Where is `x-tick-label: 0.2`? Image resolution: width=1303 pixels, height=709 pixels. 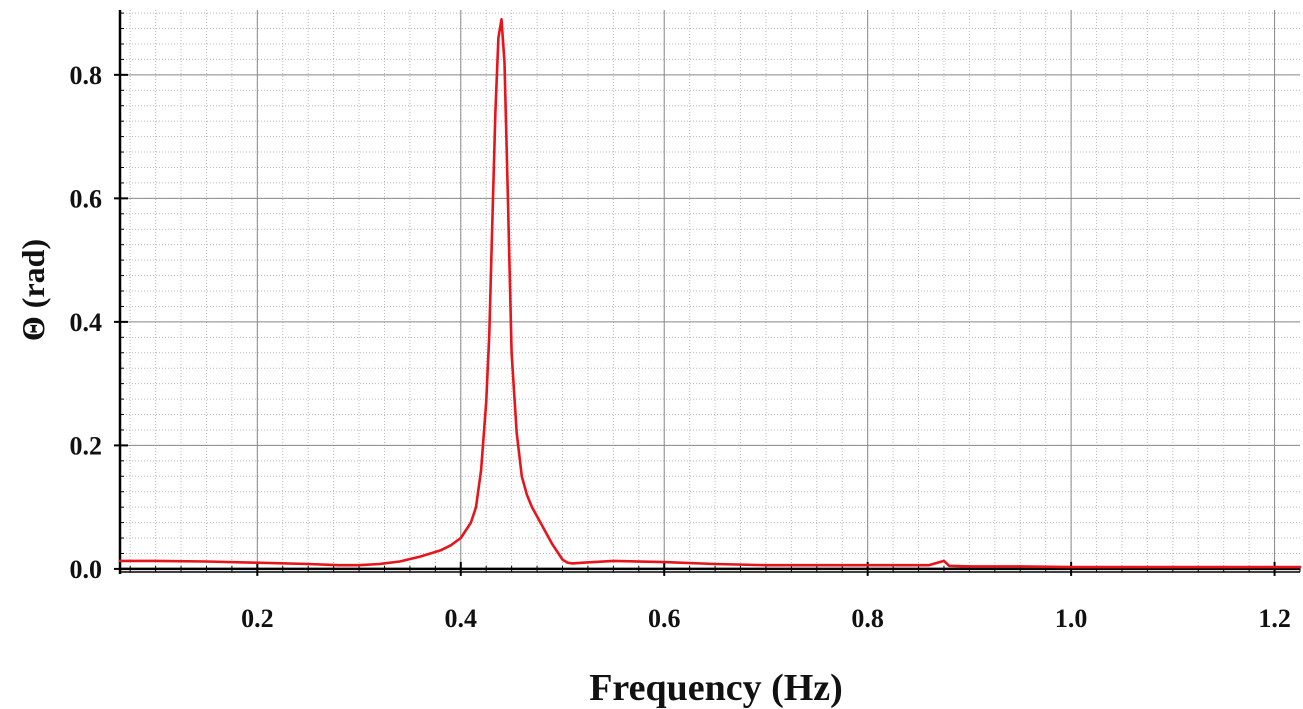 x-tick-label: 0.2 is located at coordinates (257, 618).